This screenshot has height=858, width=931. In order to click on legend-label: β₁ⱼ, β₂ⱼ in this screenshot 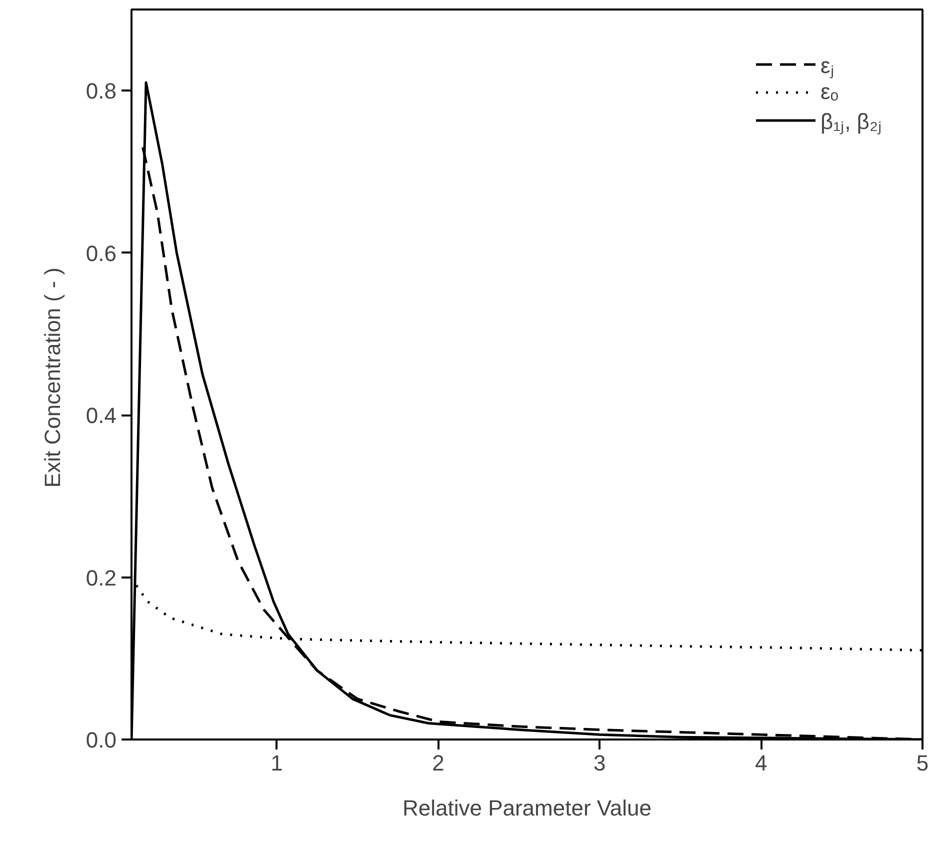, I will do `click(851, 121)`.